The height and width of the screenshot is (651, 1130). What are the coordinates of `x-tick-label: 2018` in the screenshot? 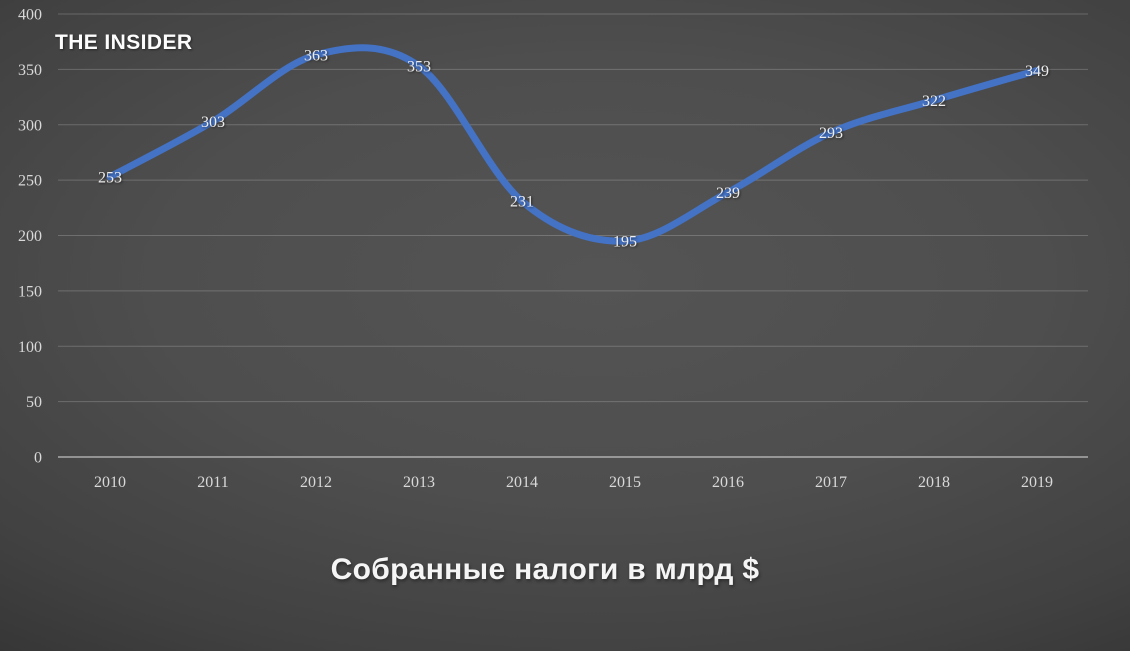 It's located at (934, 482).